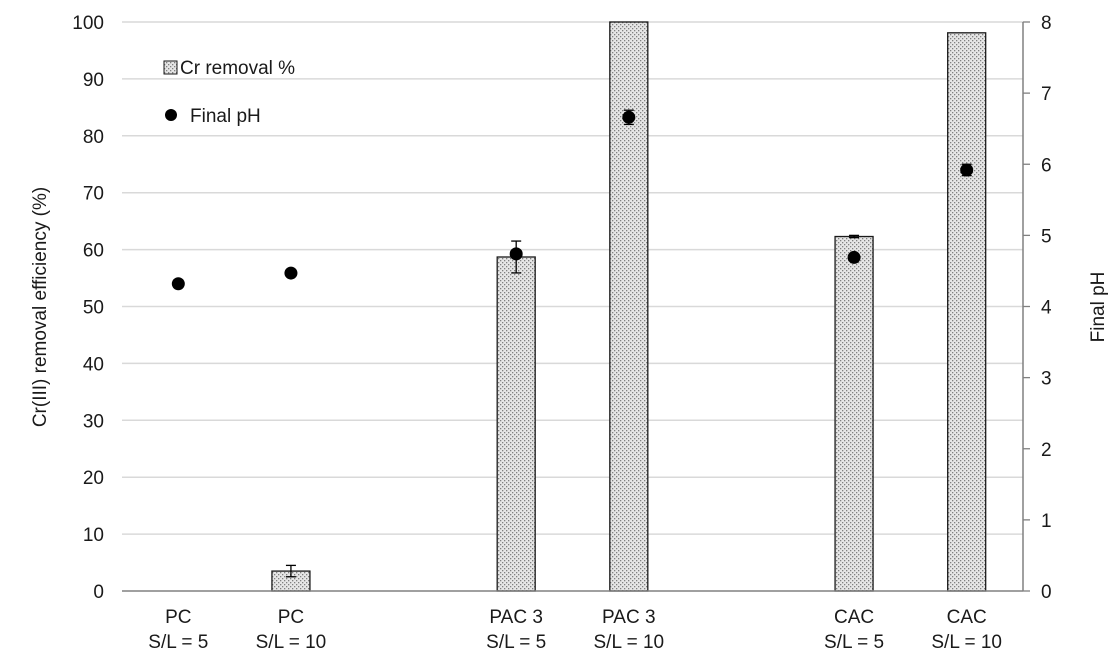 This screenshot has width=1117, height=657. I want to click on legend-label-bar: Cr removal %, so click(237, 68).